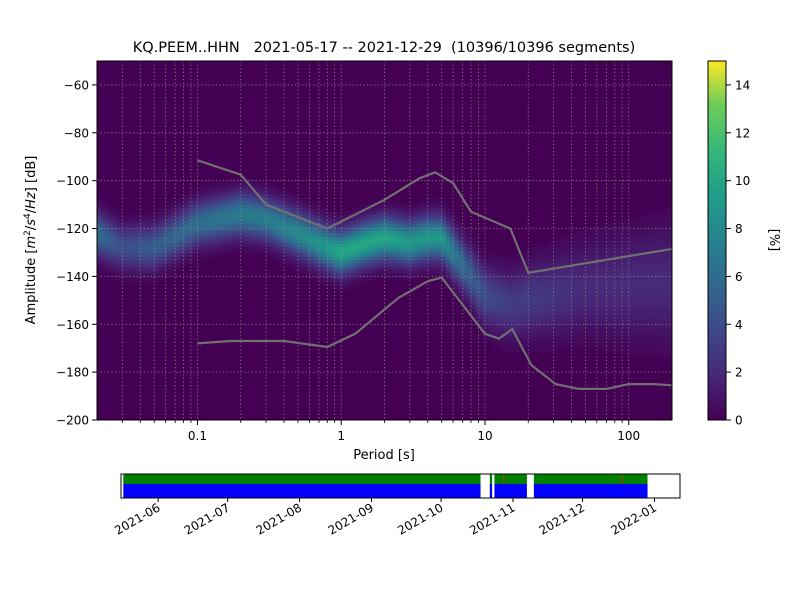  Describe the element at coordinates (137, 518) in the screenshot. I see `timeline-tick-label: 2021-06` at that location.